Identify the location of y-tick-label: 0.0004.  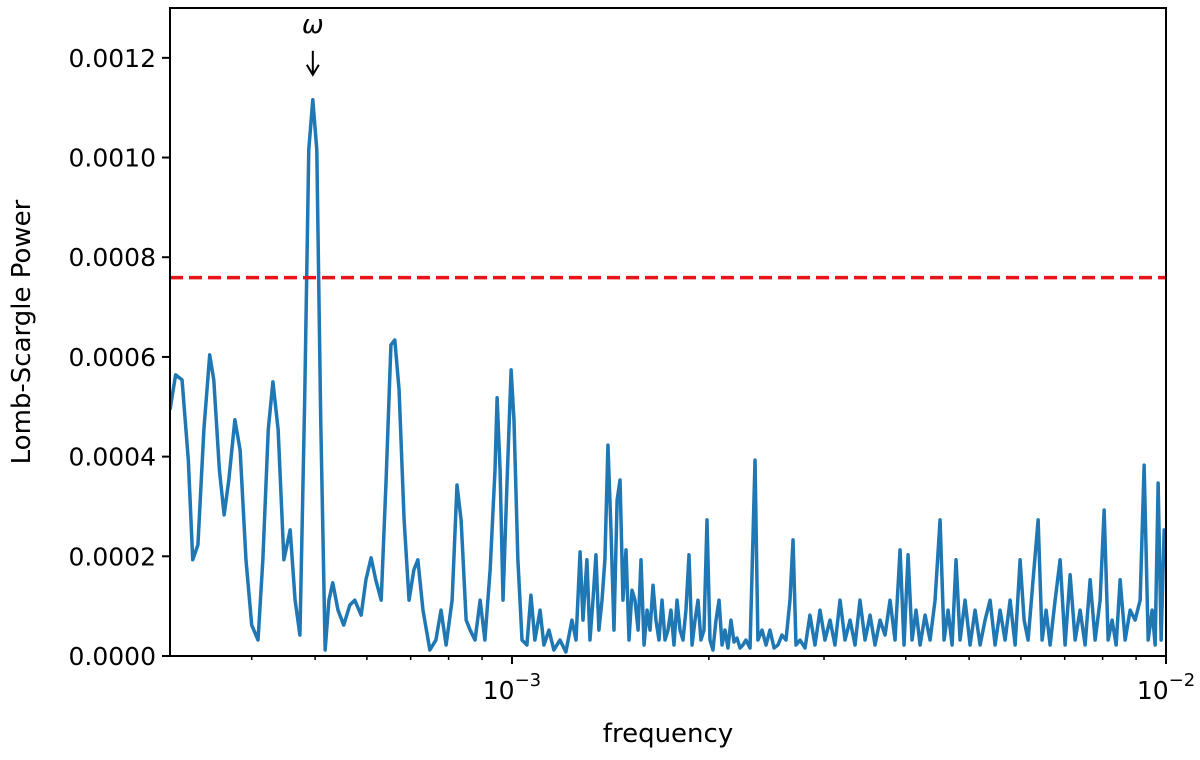
(112, 457).